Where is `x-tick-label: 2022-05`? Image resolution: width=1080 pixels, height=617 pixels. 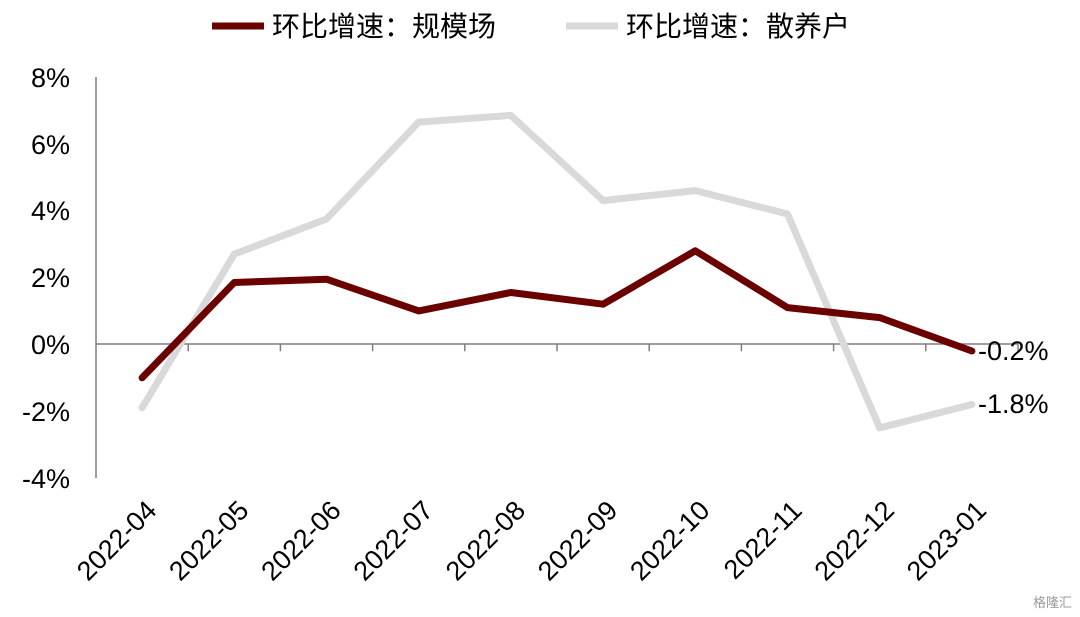
x-tick-label: 2022-05 is located at coordinates (208, 540).